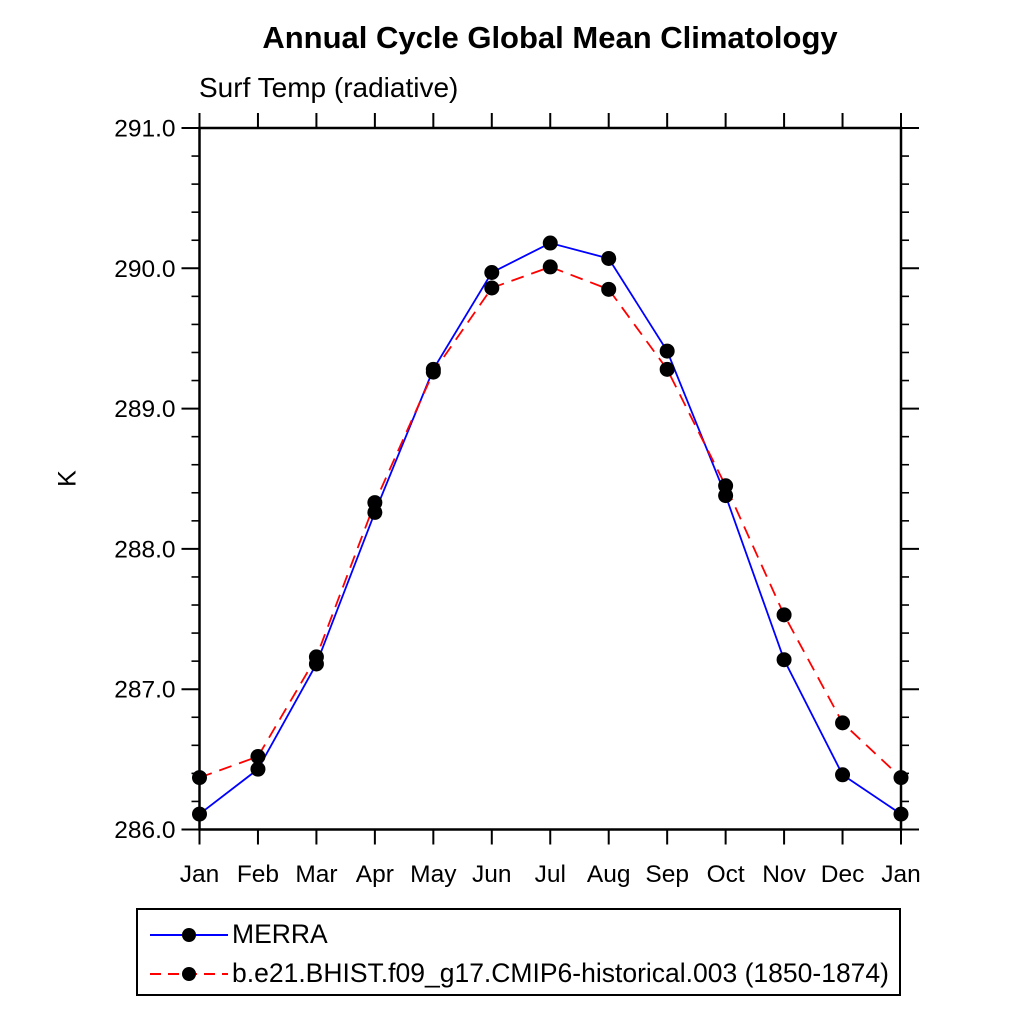 The width and height of the screenshot is (1024, 1024). I want to click on x-tick-label: Nov, so click(784, 874).